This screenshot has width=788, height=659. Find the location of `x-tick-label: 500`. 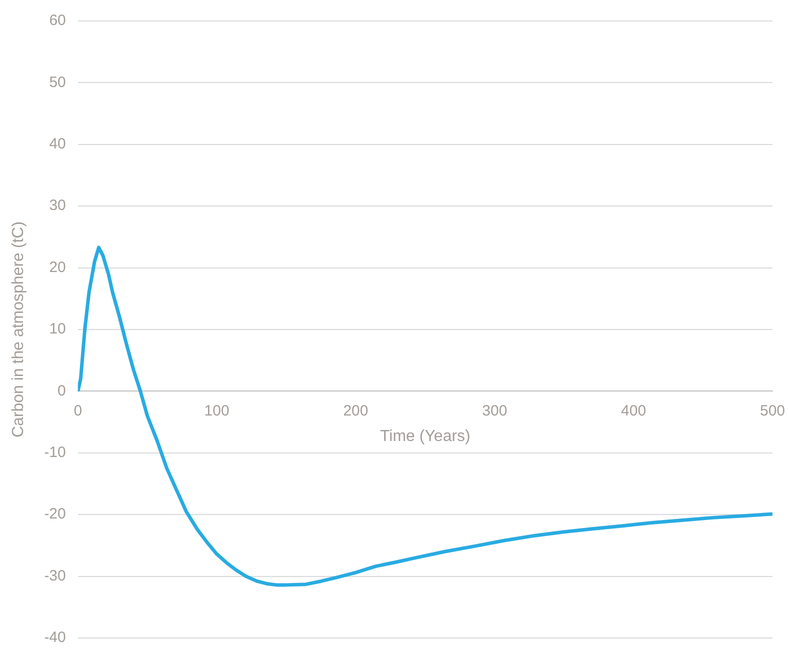

x-tick-label: 500 is located at coordinates (772, 411).